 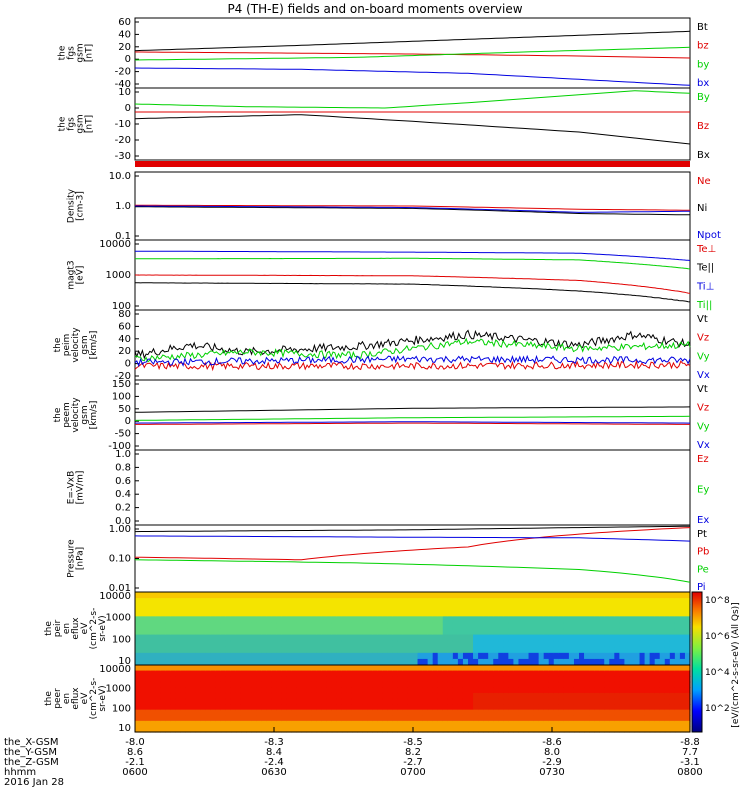 What do you see at coordinates (76, 415) in the screenshot?
I see `ylabel-5-2: velocity` at bounding box center [76, 415].